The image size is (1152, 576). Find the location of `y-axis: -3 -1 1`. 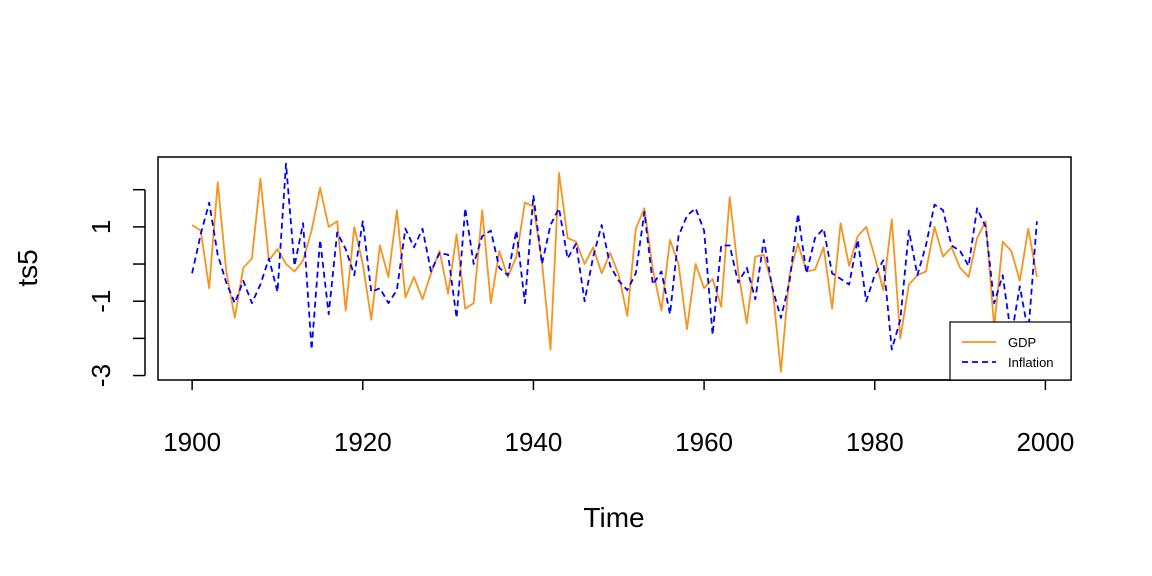

y-axis: -3 -1 1 is located at coordinates (116, 287).